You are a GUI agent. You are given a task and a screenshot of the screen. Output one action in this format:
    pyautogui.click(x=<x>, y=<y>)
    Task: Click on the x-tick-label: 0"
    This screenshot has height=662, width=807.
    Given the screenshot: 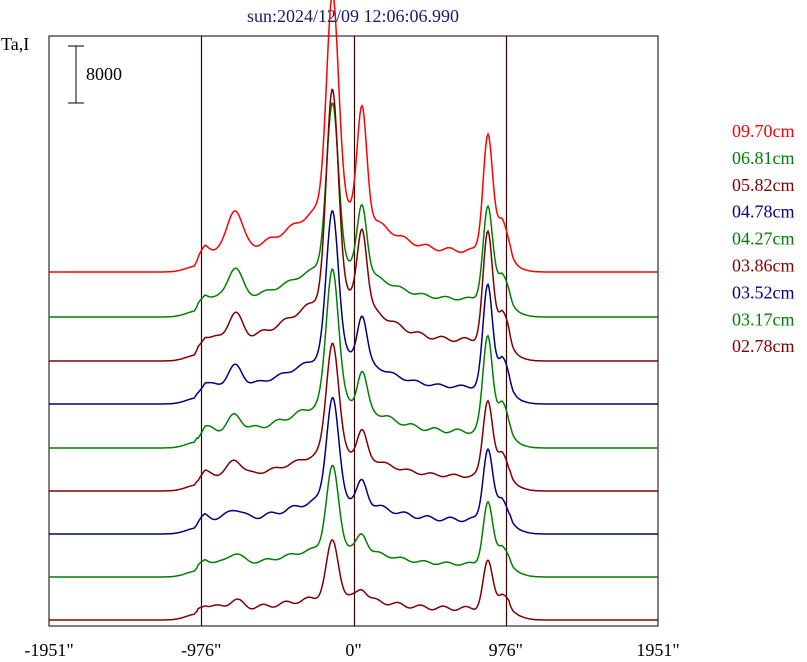 What is the action you would take?
    pyautogui.click(x=353, y=650)
    